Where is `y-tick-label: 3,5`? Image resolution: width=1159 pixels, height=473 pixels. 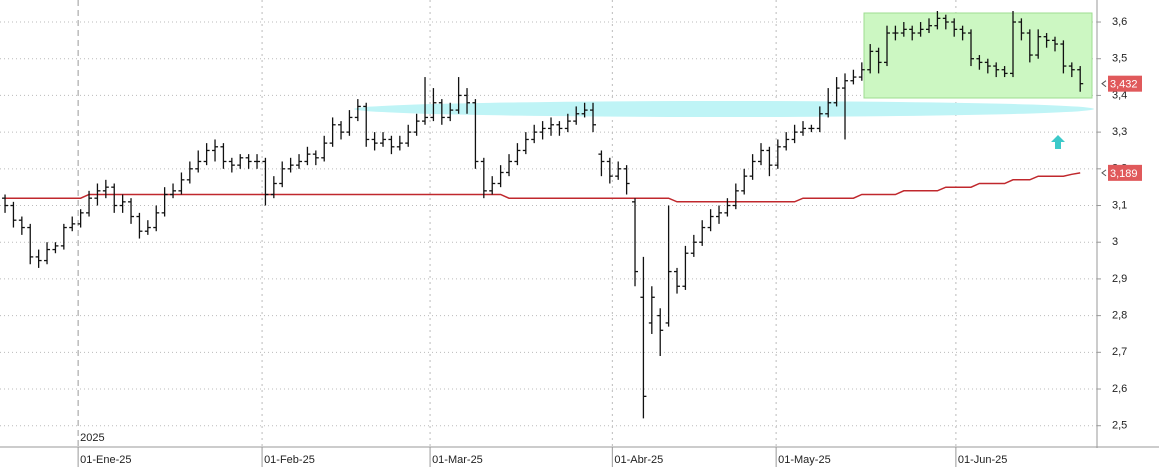 y-tick-label: 3,5 is located at coordinates (1119, 59).